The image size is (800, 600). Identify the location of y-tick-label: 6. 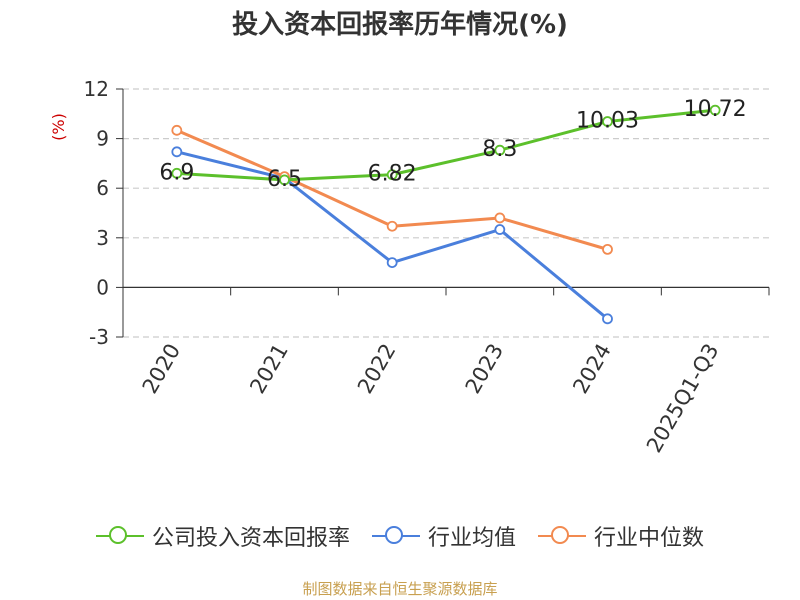
(102, 188).